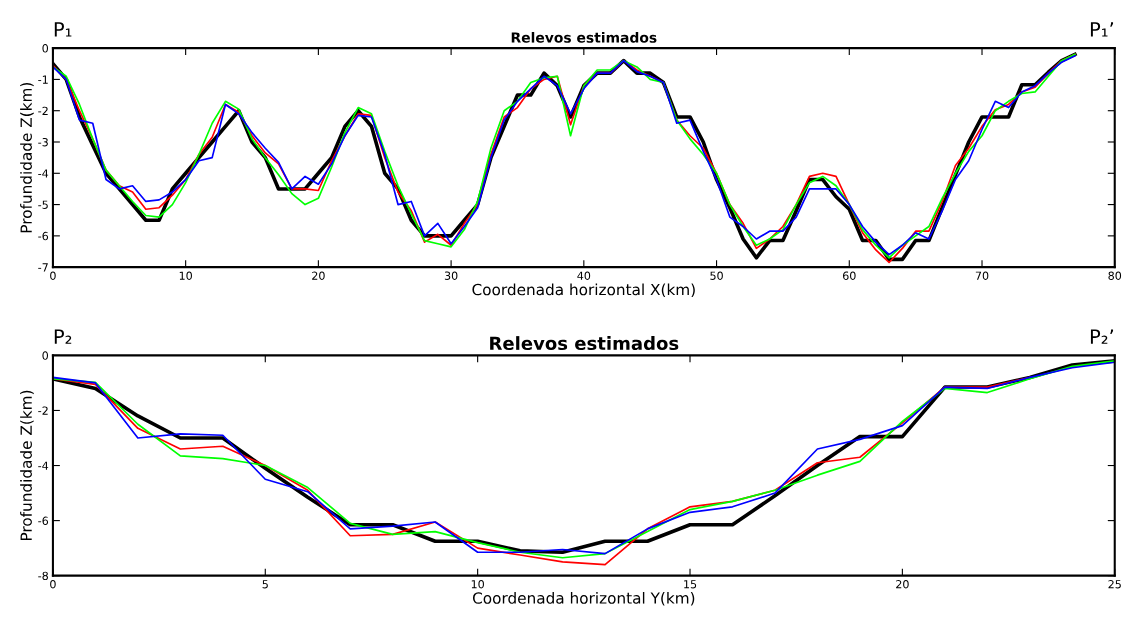 The width and height of the screenshot is (1126, 617). I want to click on x-tick-label: 40, so click(584, 275).